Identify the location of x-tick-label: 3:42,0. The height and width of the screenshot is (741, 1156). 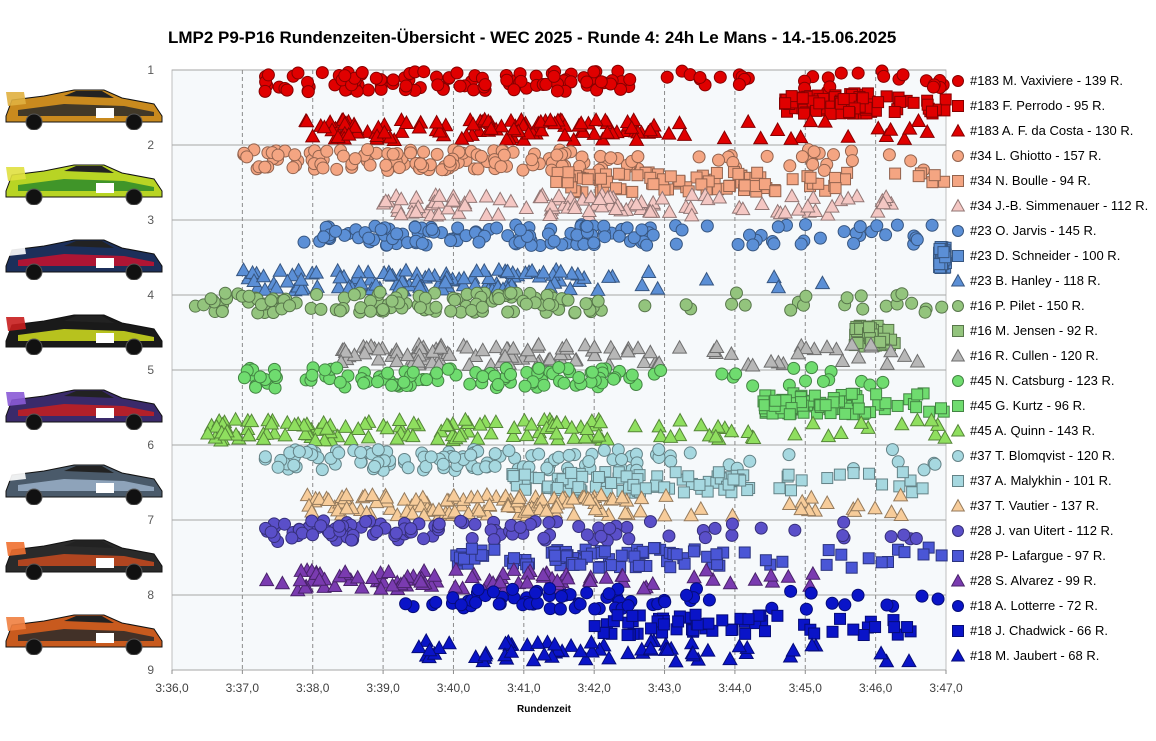
(594, 688).